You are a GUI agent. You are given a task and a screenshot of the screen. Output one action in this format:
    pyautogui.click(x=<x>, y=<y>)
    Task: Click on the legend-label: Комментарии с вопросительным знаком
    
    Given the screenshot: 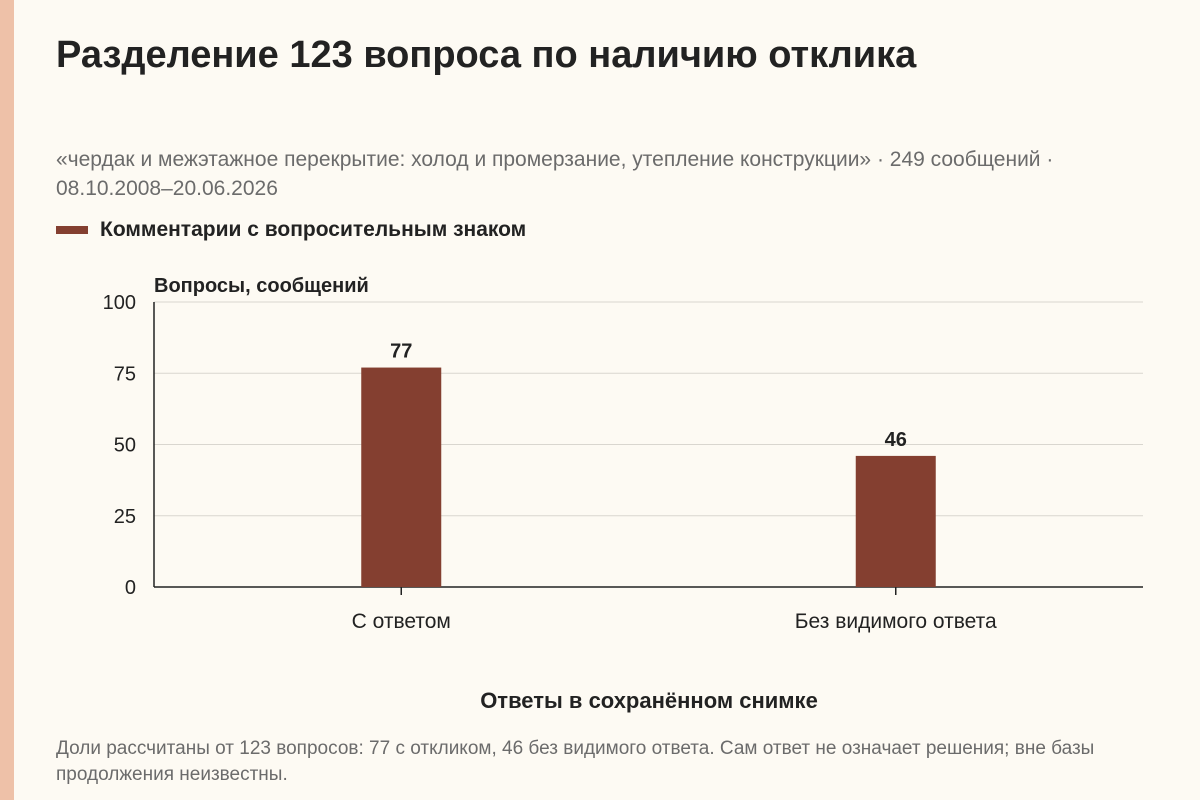 What is the action you would take?
    pyautogui.click(x=313, y=229)
    